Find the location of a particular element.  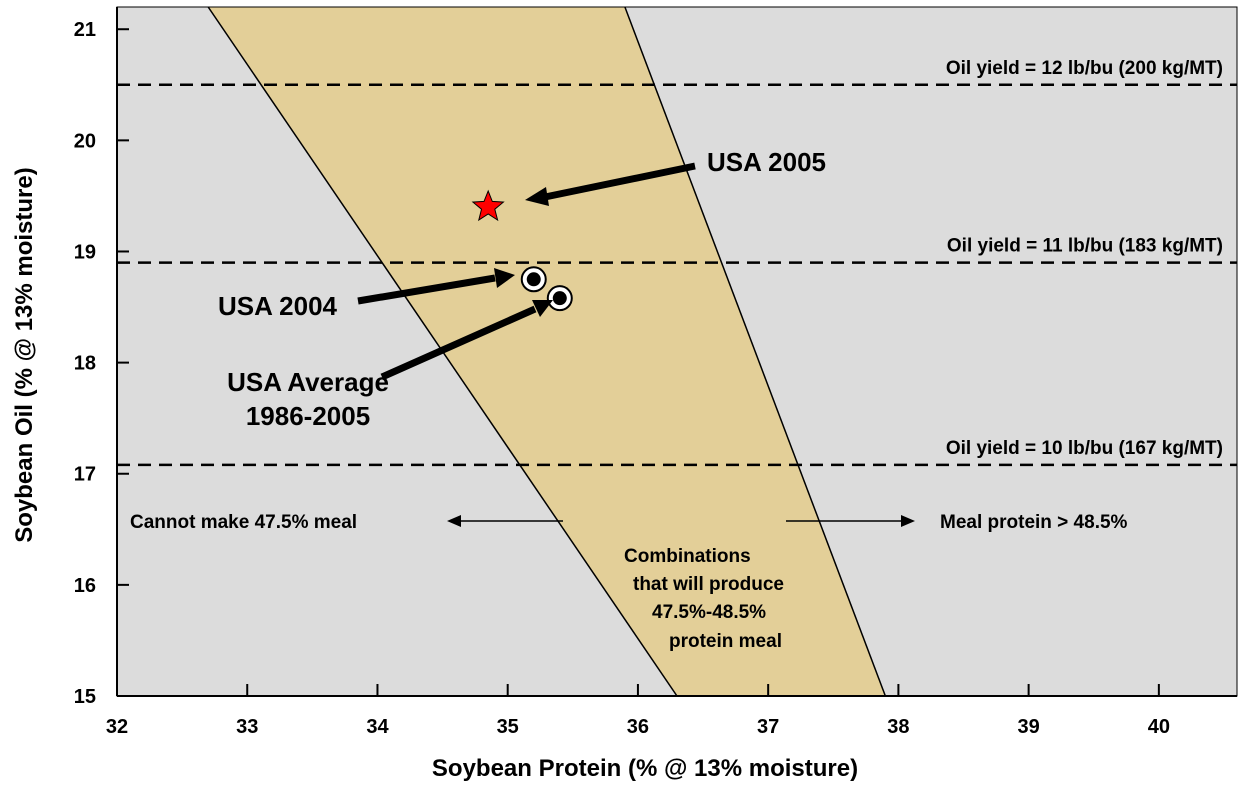

label-usa-average-line1: USA Average is located at coordinates (308, 382).